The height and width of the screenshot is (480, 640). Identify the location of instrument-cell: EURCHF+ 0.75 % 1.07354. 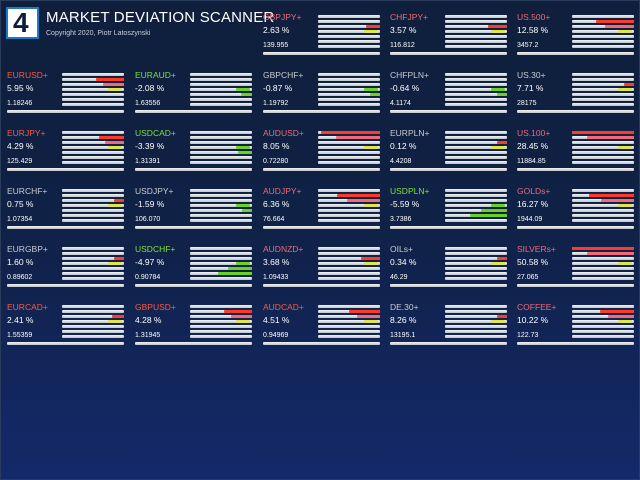
(65, 211).